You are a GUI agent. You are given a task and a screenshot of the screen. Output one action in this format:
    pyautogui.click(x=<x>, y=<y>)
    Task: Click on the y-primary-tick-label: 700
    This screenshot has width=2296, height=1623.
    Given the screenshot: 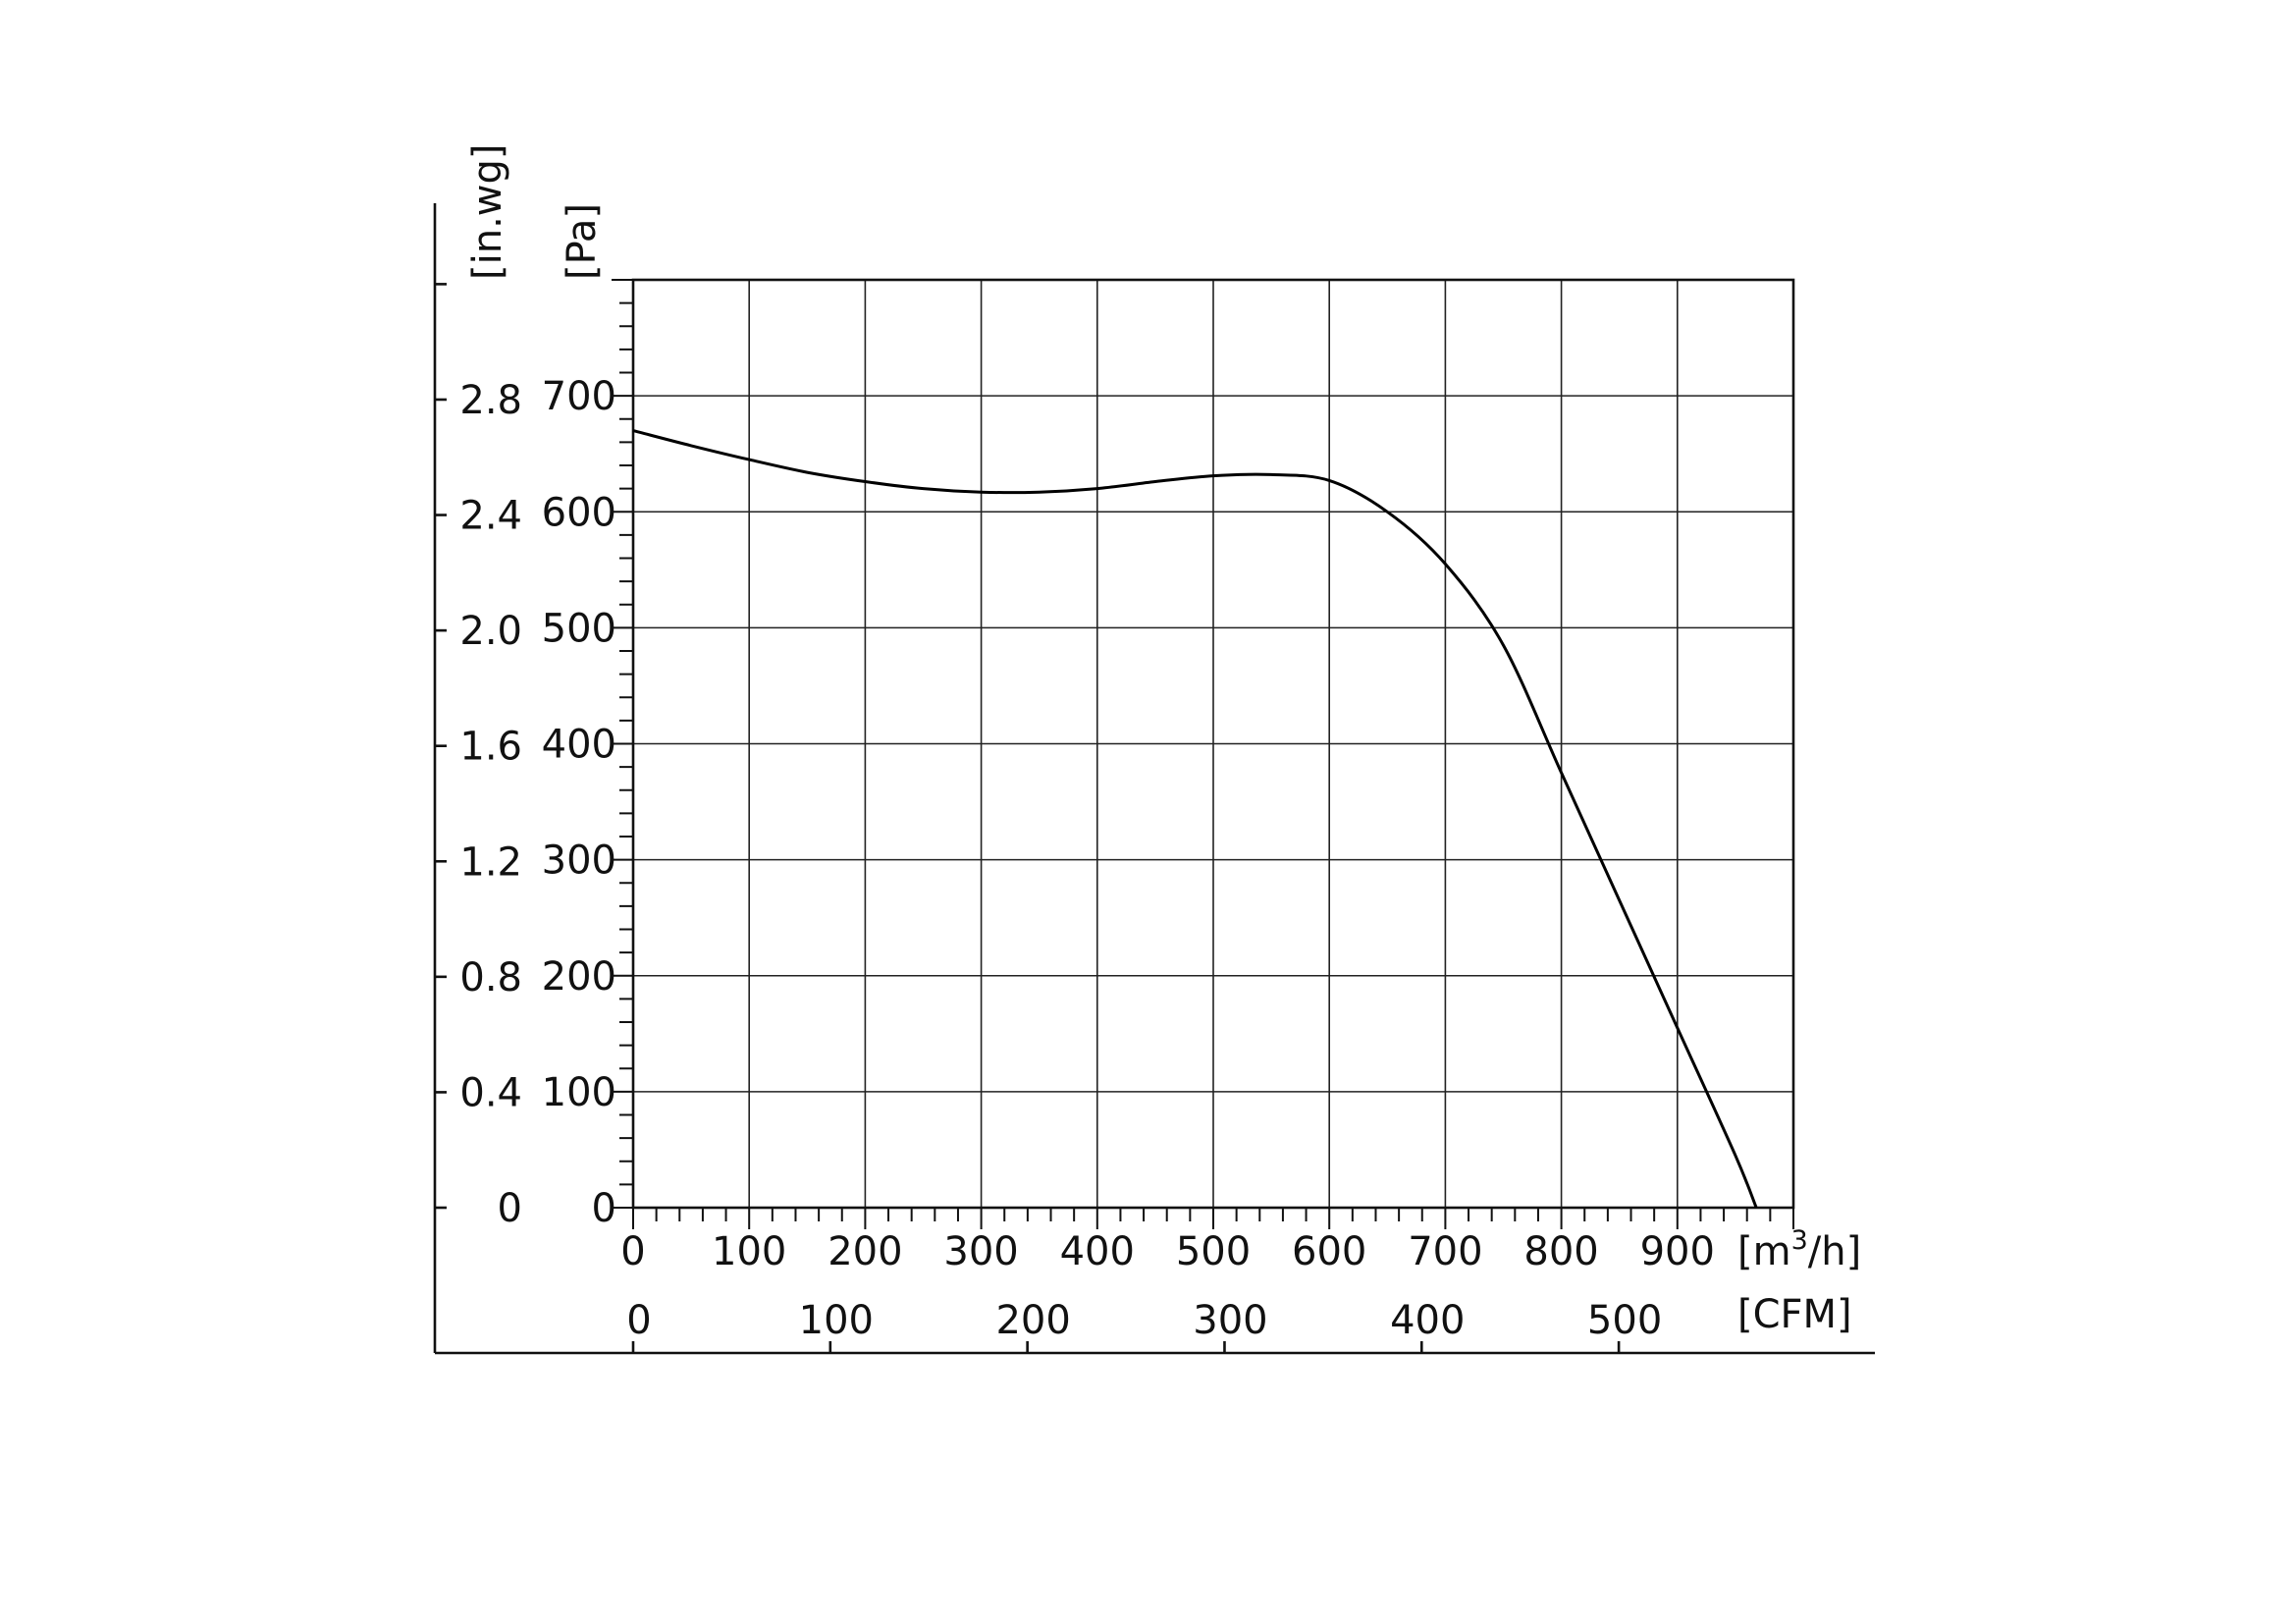 What is the action you would take?
    pyautogui.click(x=579, y=397)
    